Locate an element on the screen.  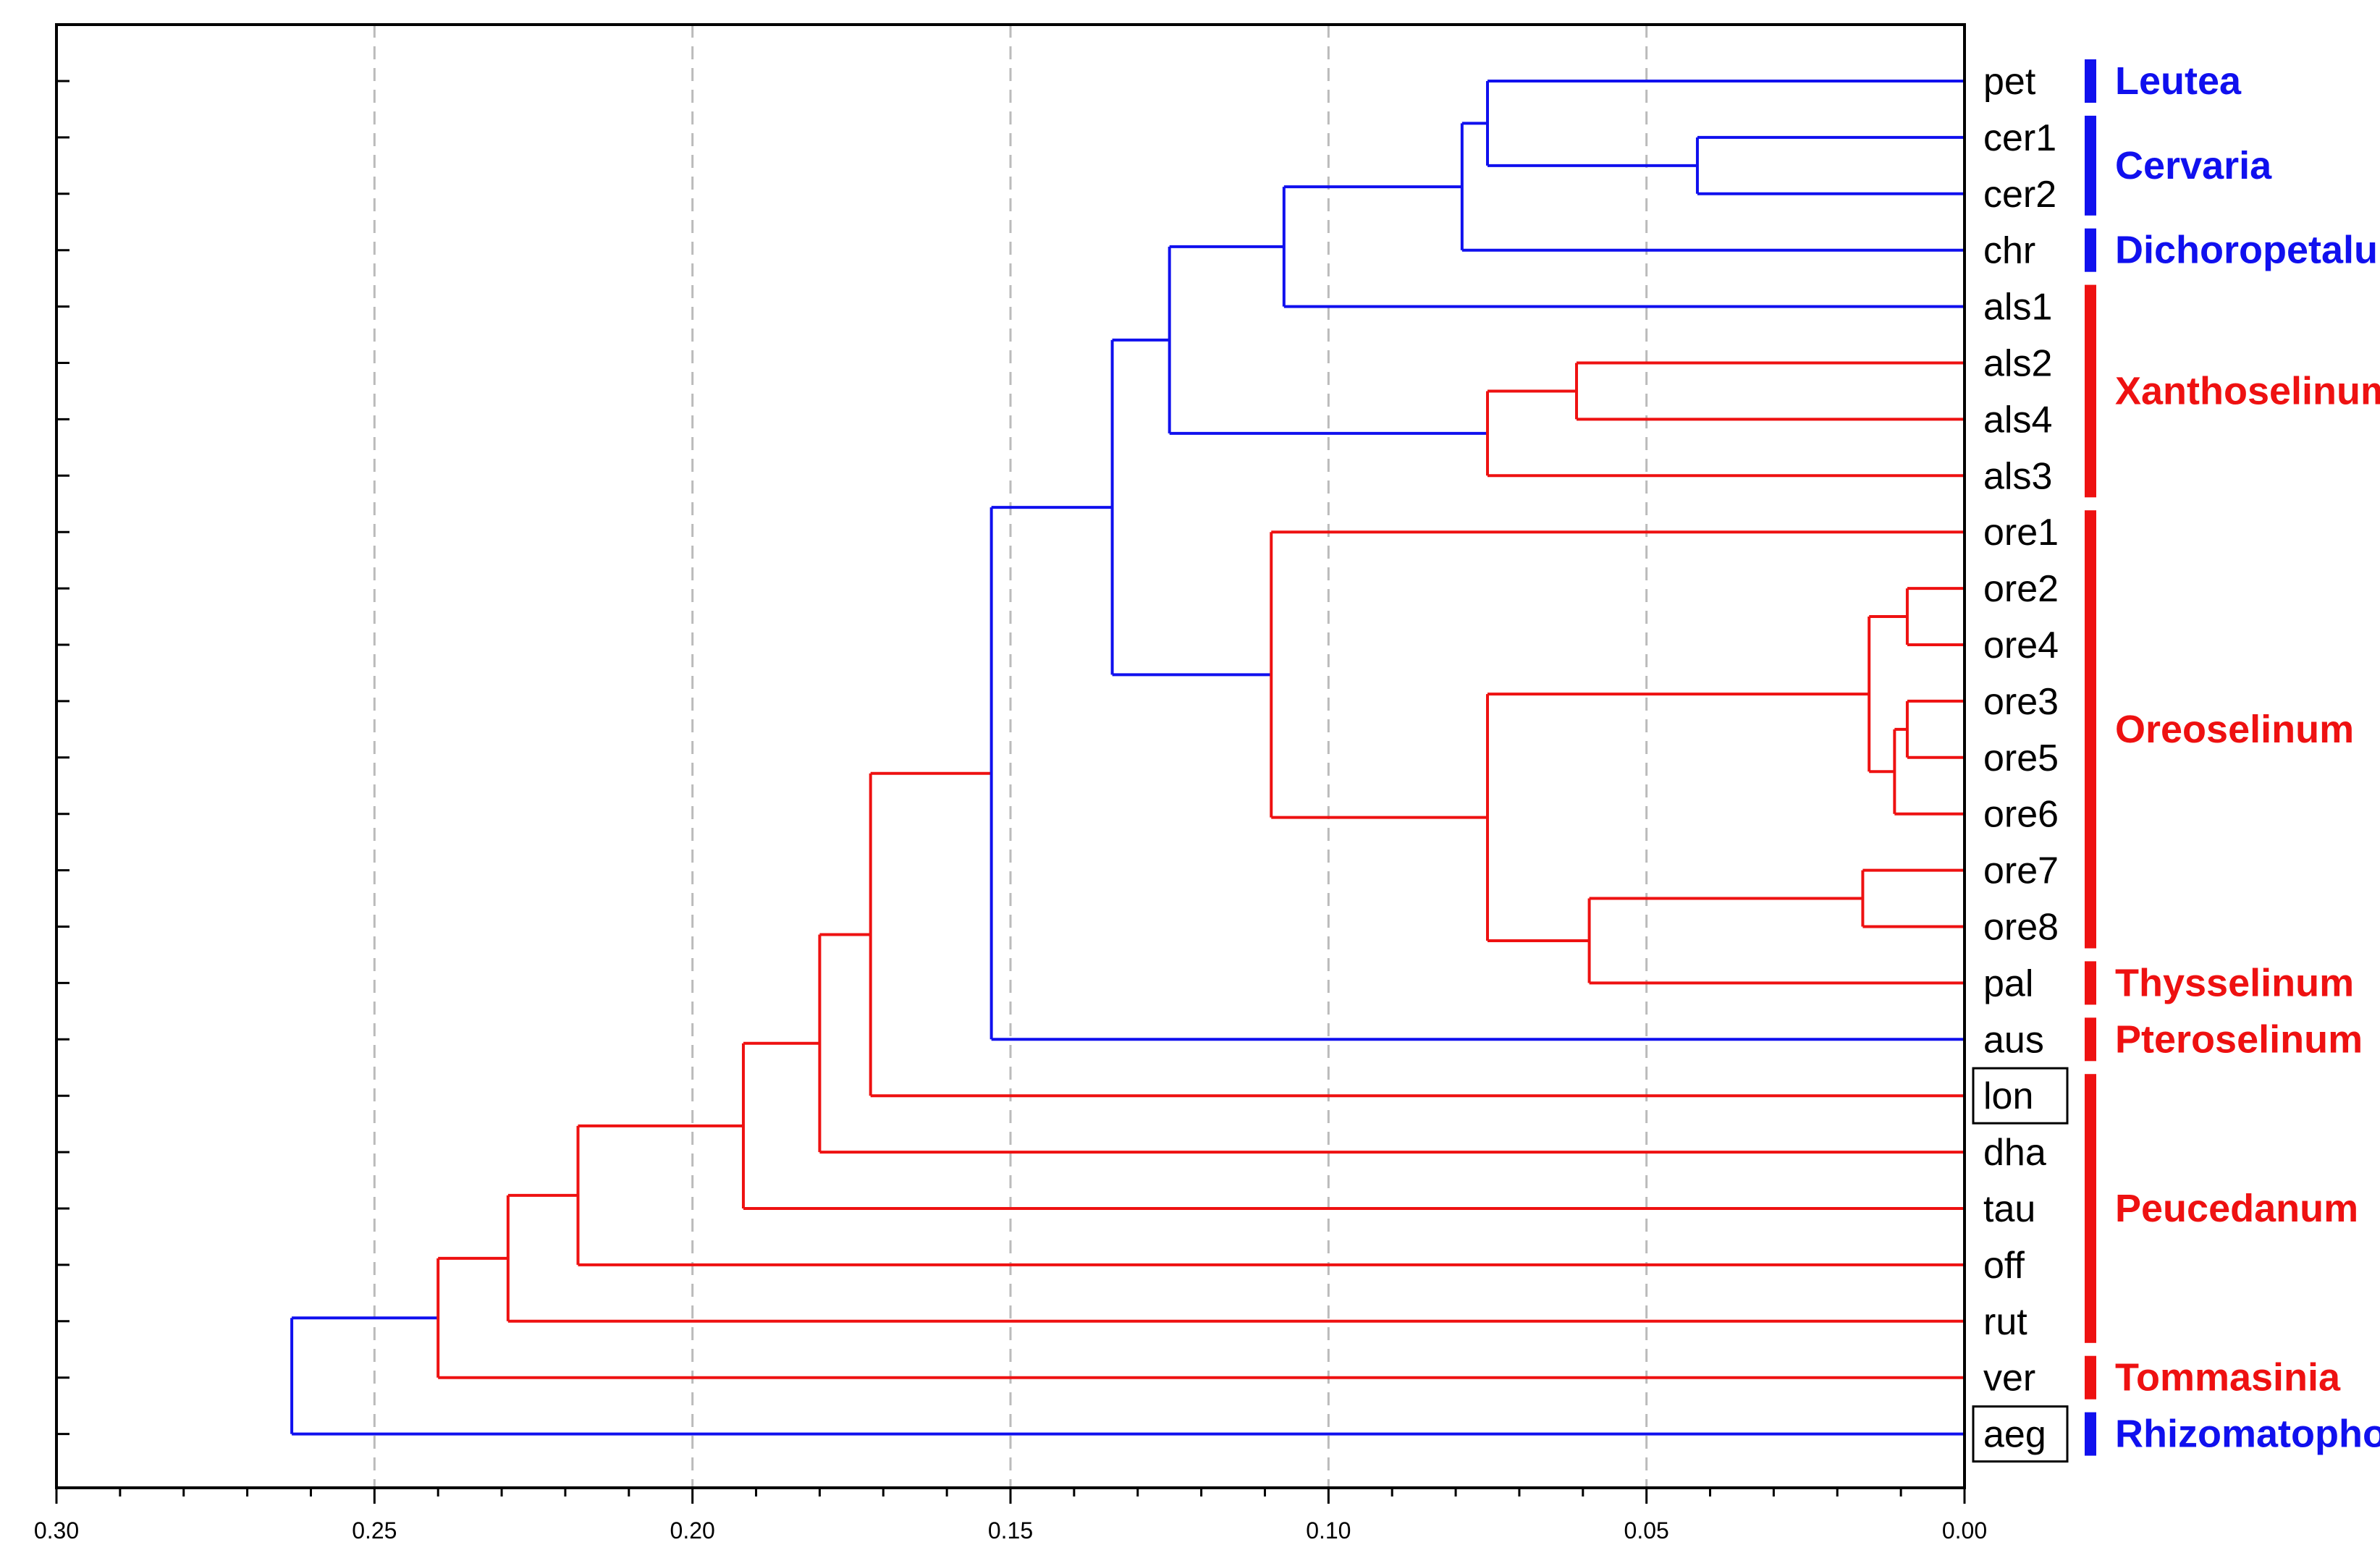
group-bar-dichoropetalum is located at coordinates (2090, 250).